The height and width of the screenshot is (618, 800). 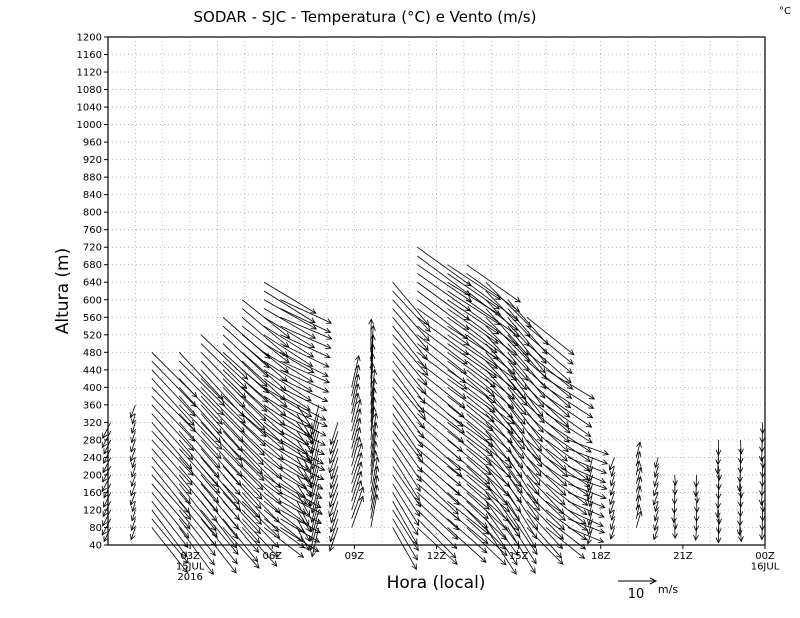 What do you see at coordinates (355, 556) in the screenshot?
I see `x-tick-label: 09Z` at bounding box center [355, 556].